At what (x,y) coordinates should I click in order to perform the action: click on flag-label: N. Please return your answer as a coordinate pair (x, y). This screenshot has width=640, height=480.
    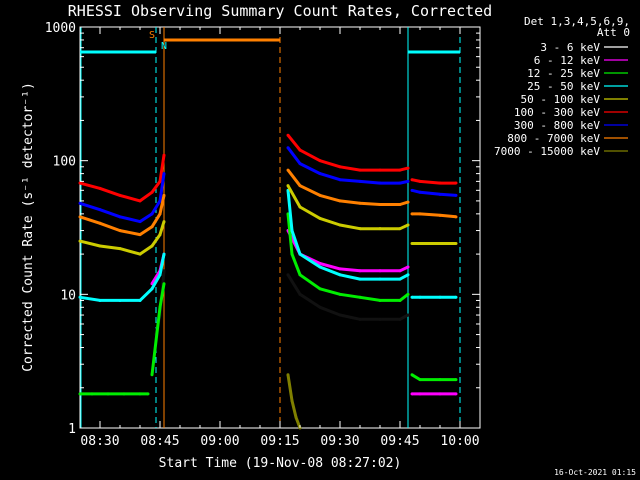
    Looking at the image, I should click on (164, 46).